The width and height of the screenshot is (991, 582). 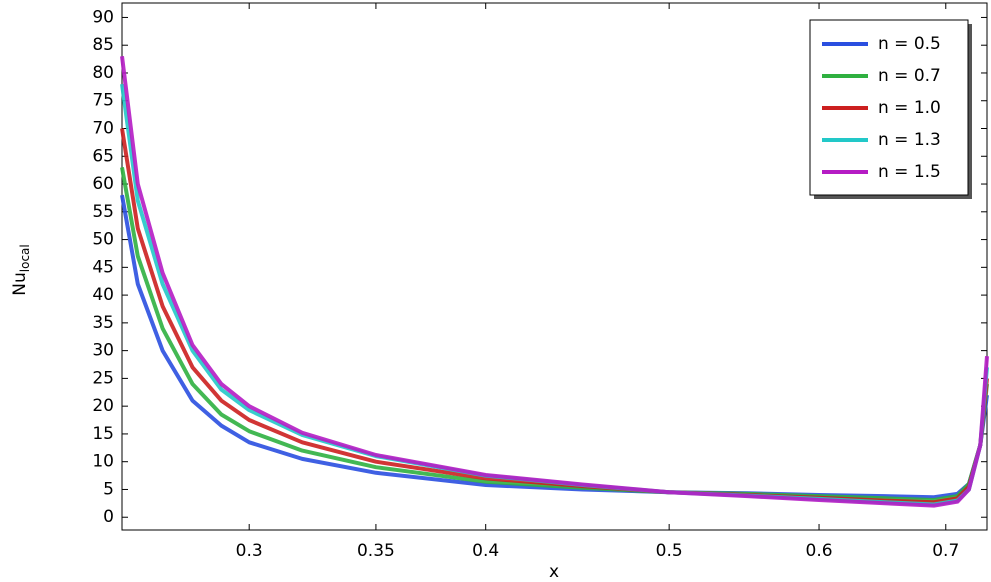 What do you see at coordinates (103, 267) in the screenshot?
I see `y-tick-label: 45` at bounding box center [103, 267].